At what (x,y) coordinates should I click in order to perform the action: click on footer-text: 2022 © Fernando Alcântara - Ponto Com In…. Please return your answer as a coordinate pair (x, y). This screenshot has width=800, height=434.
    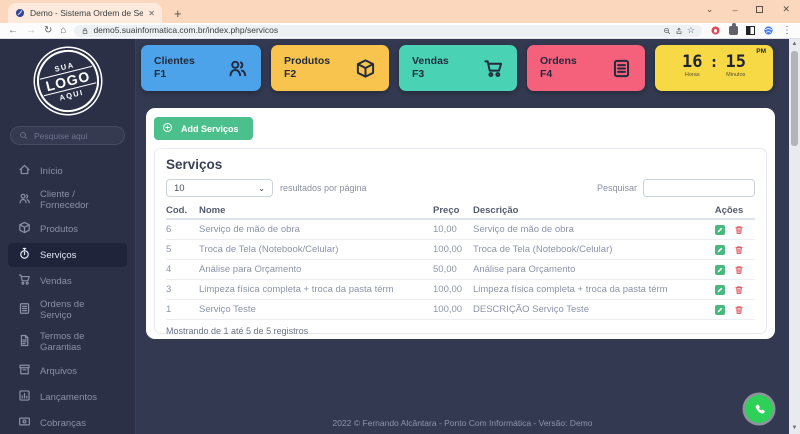
    Looking at the image, I should click on (462, 423).